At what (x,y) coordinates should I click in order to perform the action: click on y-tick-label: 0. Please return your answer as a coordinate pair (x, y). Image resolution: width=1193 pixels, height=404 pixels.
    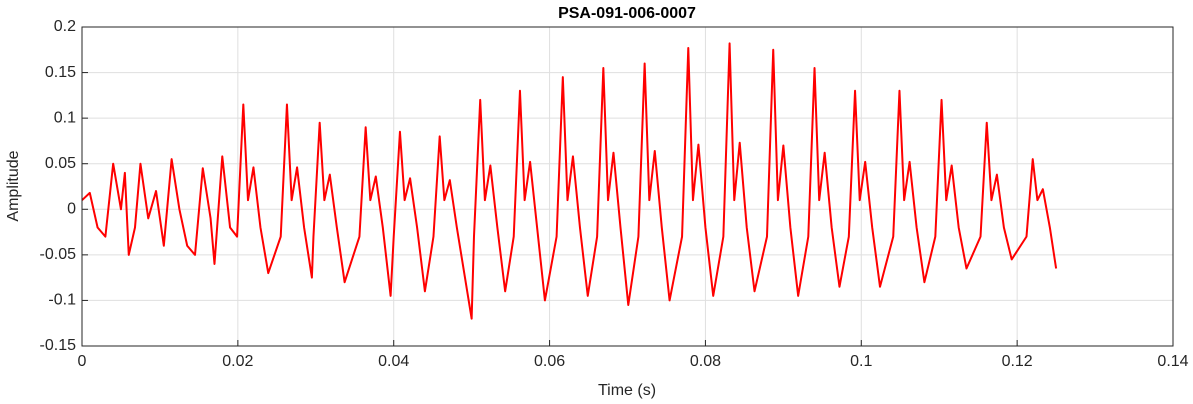
    Looking at the image, I should click on (71, 209).